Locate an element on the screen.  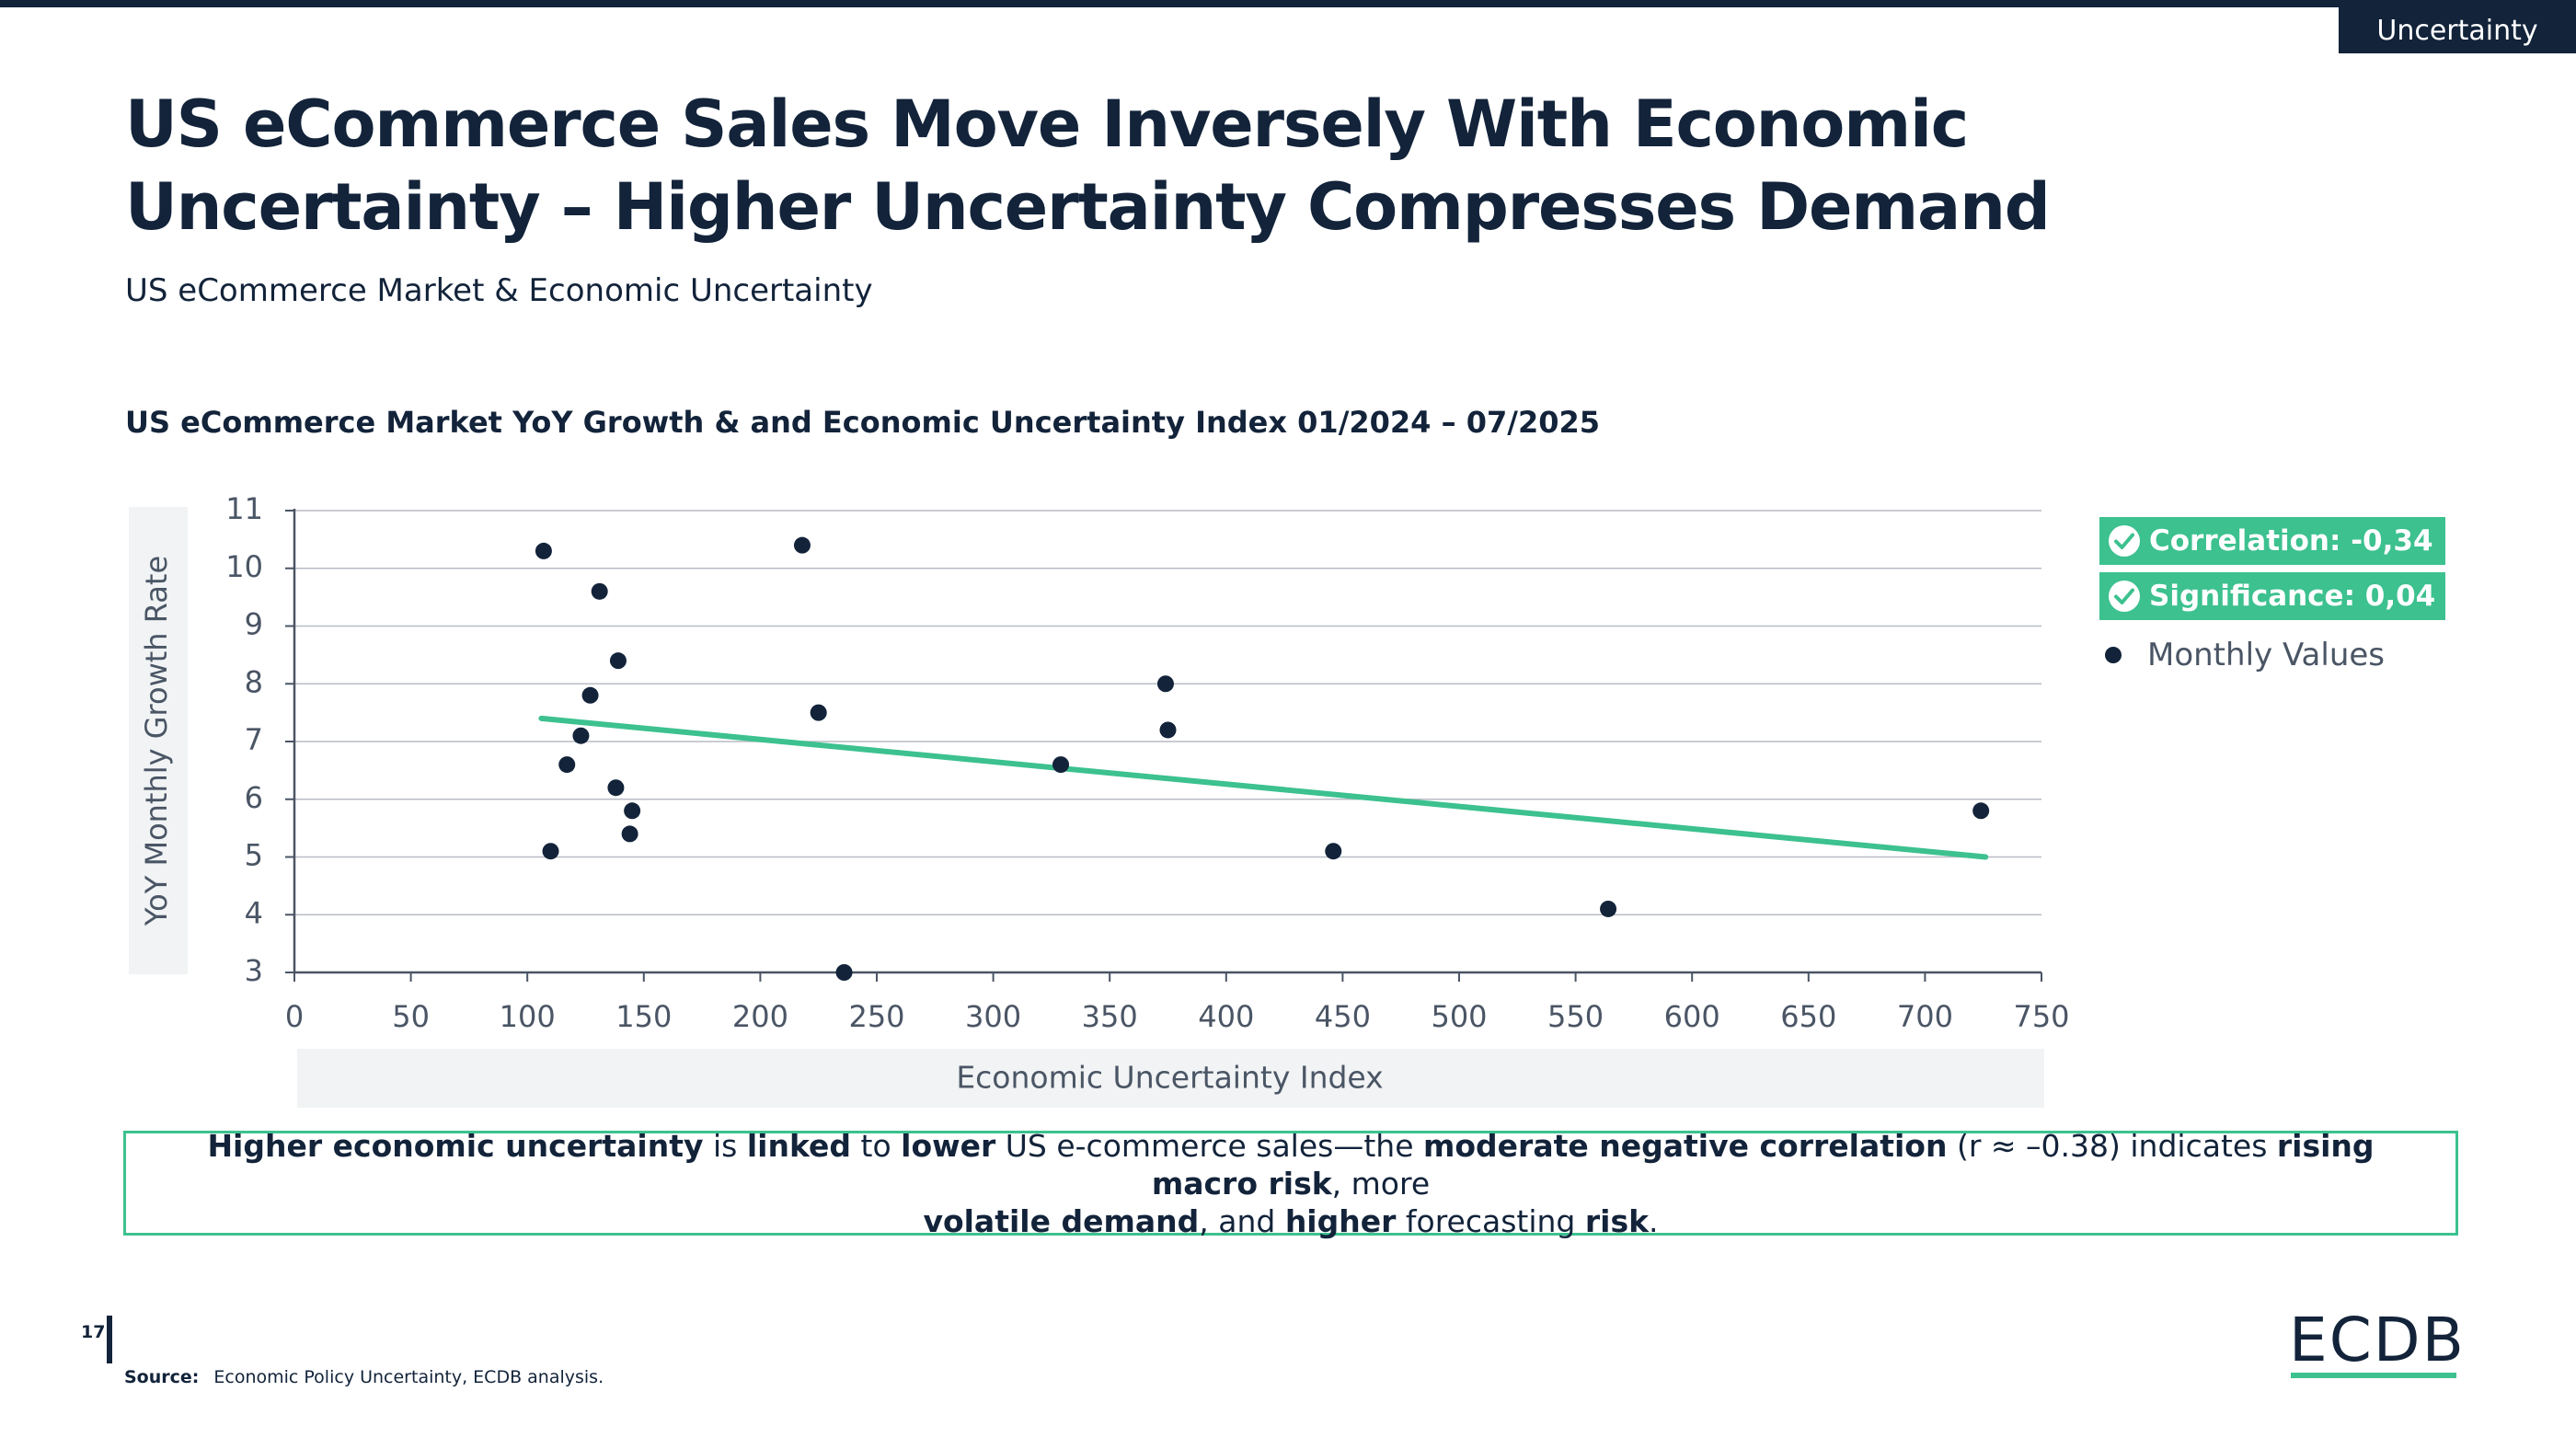
x-tick-label: 550 is located at coordinates (1575, 1016).